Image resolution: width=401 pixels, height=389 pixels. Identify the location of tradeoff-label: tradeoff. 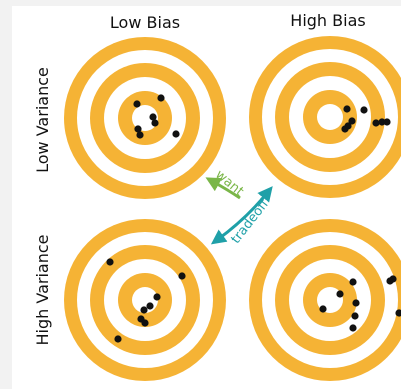
(250, 221).